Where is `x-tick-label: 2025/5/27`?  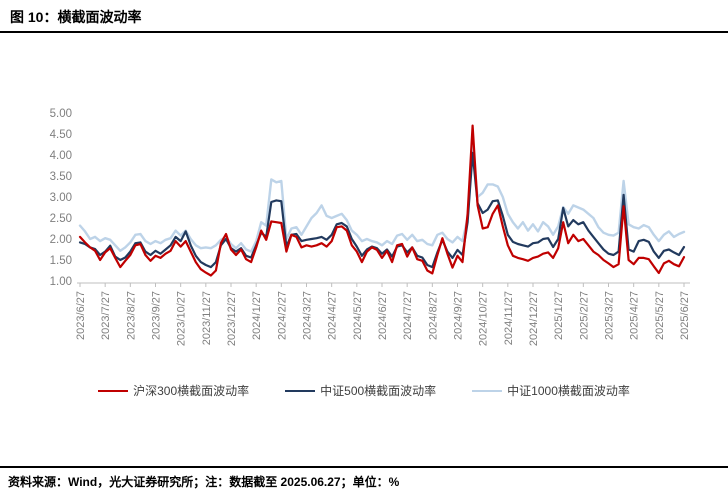 x-tick-label: 2025/5/27 is located at coordinates (660, 315).